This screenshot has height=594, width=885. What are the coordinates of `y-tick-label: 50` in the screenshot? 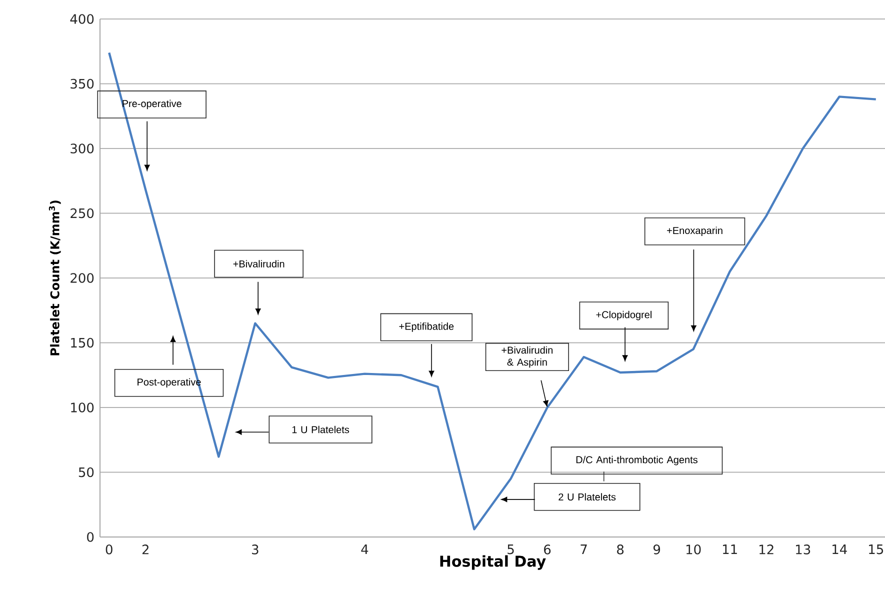 It's located at (86, 472).